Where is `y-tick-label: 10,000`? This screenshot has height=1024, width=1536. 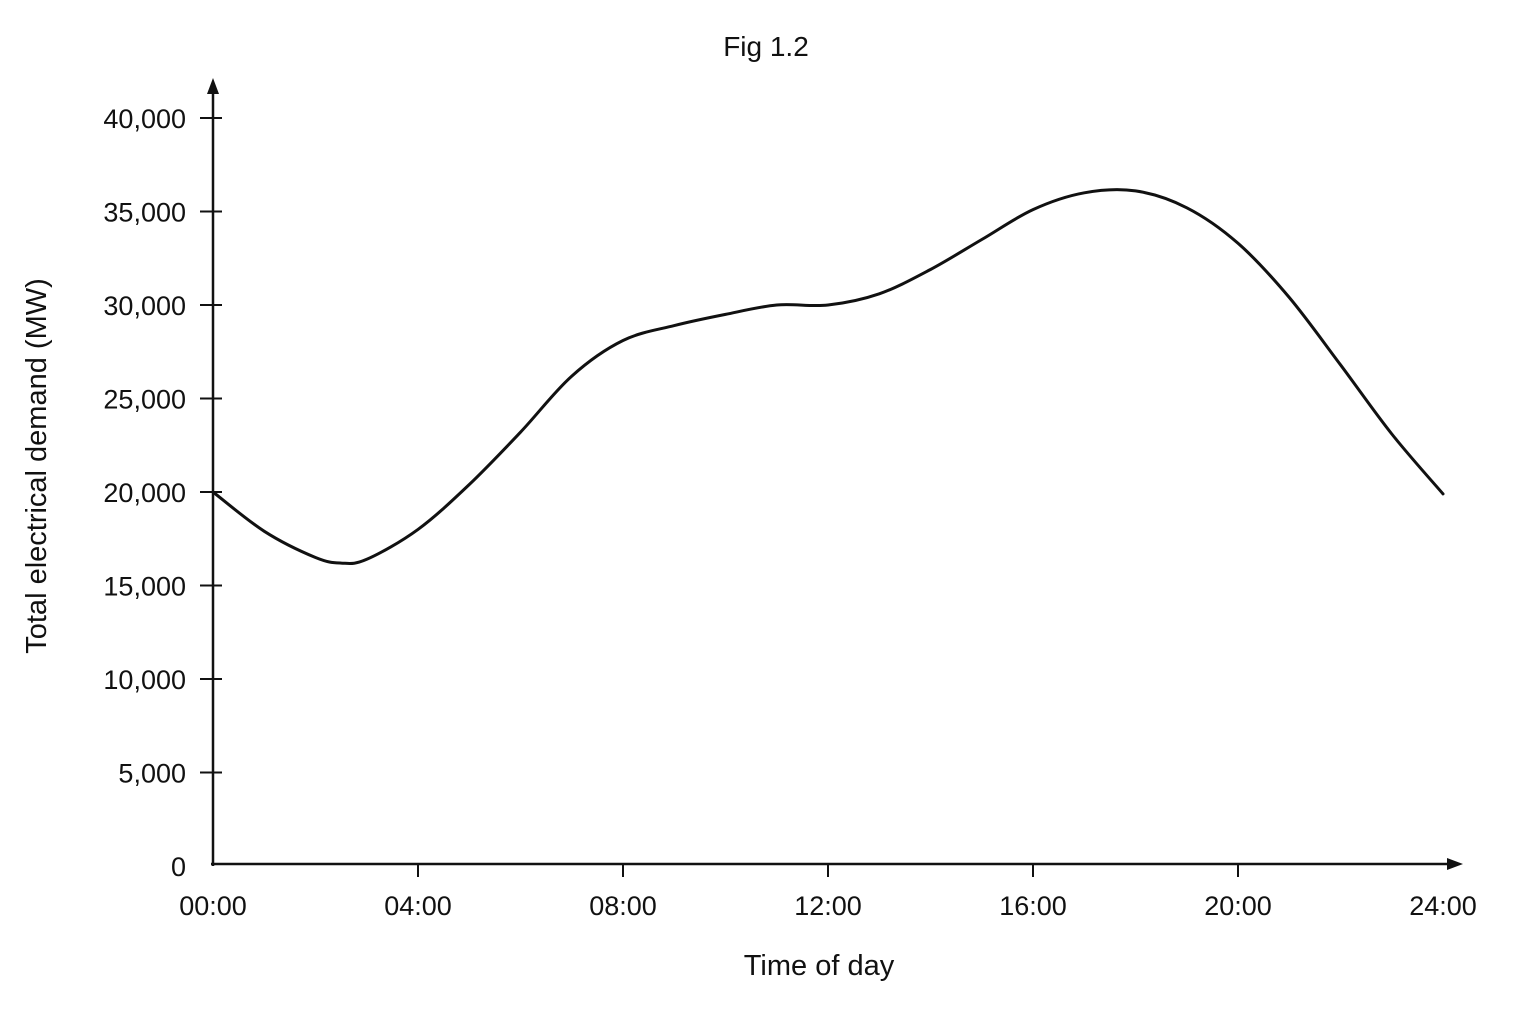 y-tick-label: 10,000 is located at coordinates (144, 680).